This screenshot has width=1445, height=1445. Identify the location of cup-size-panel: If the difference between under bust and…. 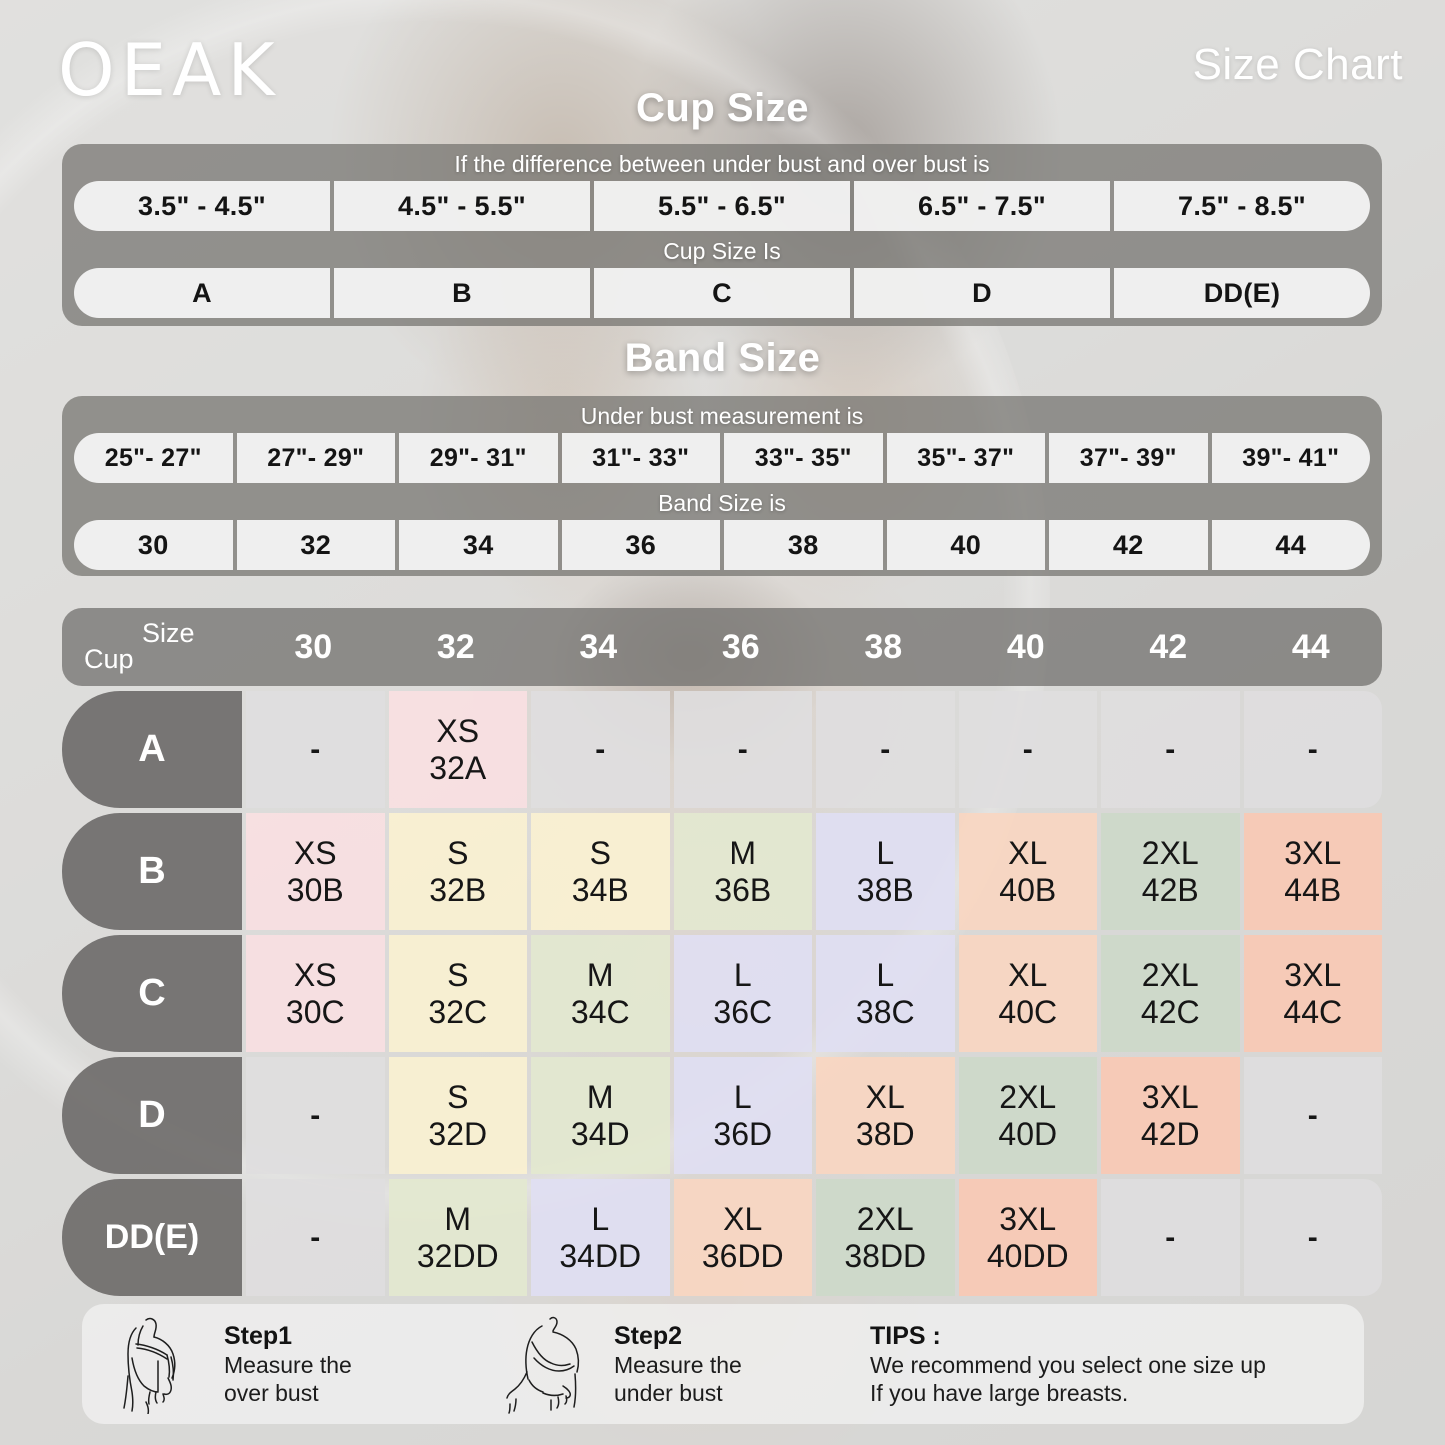
(722, 235).